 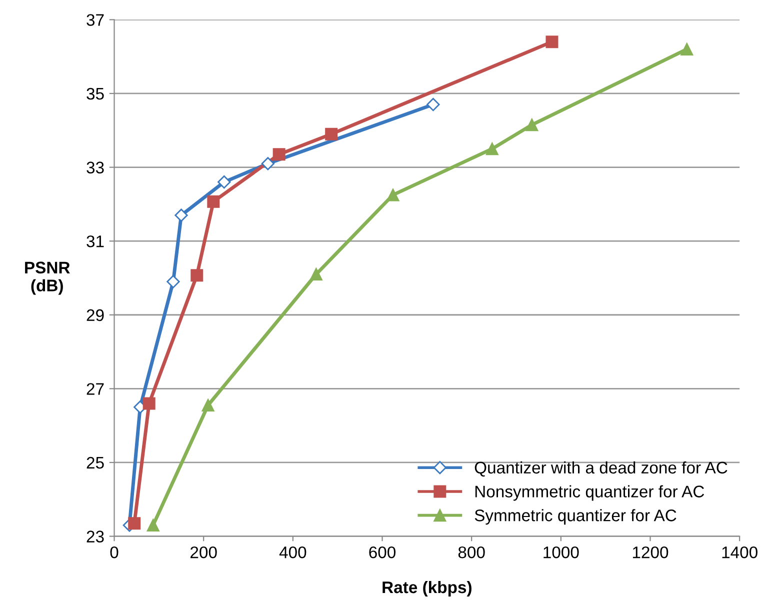 I want to click on y-tick-label: 35, so click(x=95, y=94).